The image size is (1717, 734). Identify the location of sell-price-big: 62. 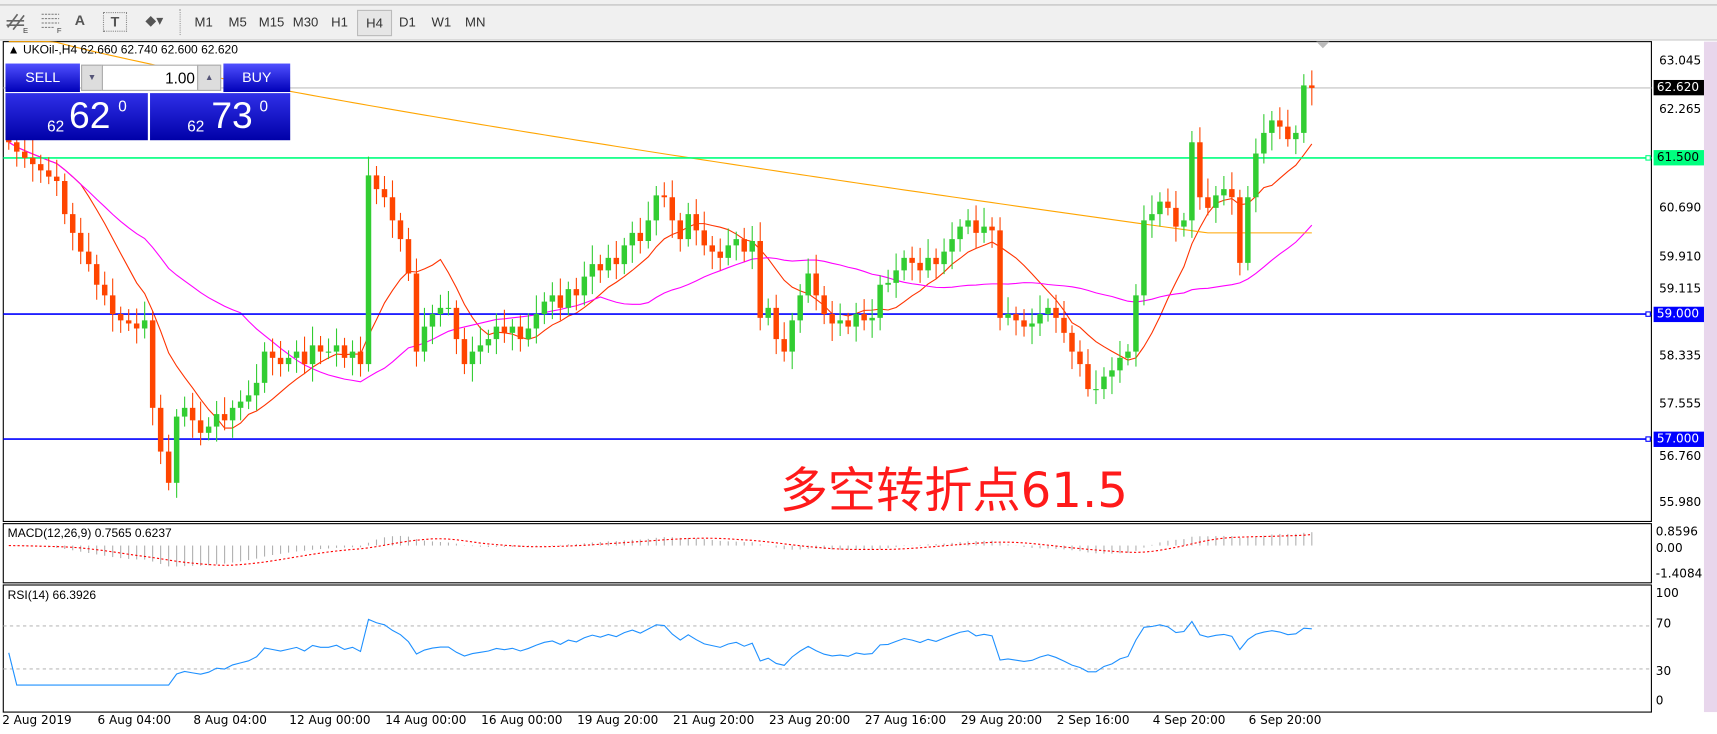
(89, 116).